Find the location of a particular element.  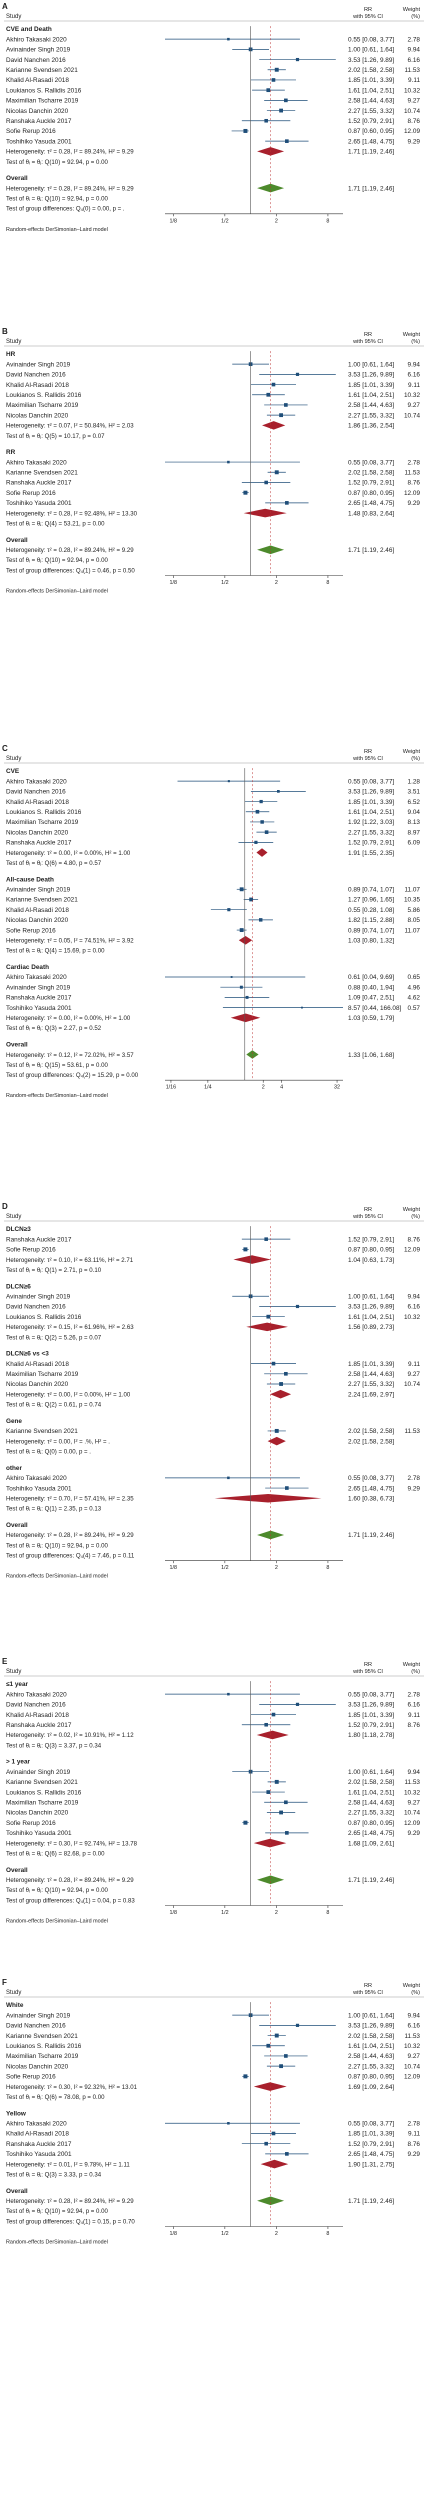

study-rr-ci: 0.55 [0.08, 3.77] is located at coordinates (371, 781).